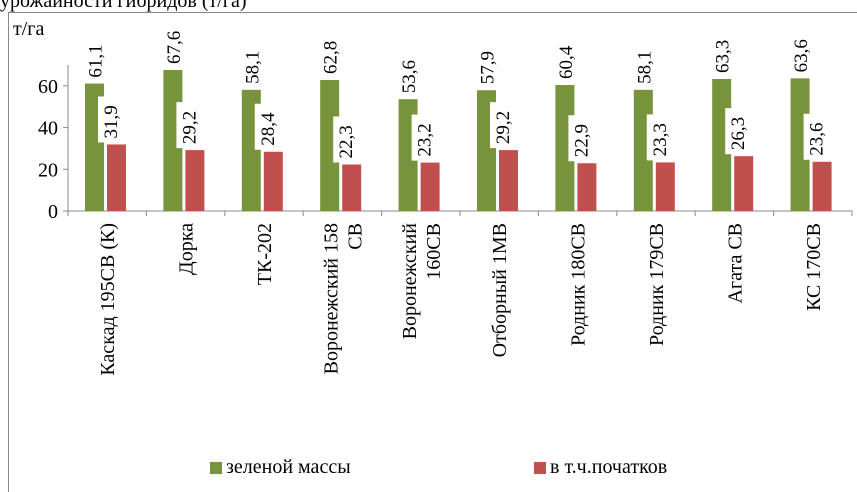  What do you see at coordinates (410, 281) in the screenshot?
I see `x-tick-label: Воронежский` at bounding box center [410, 281].